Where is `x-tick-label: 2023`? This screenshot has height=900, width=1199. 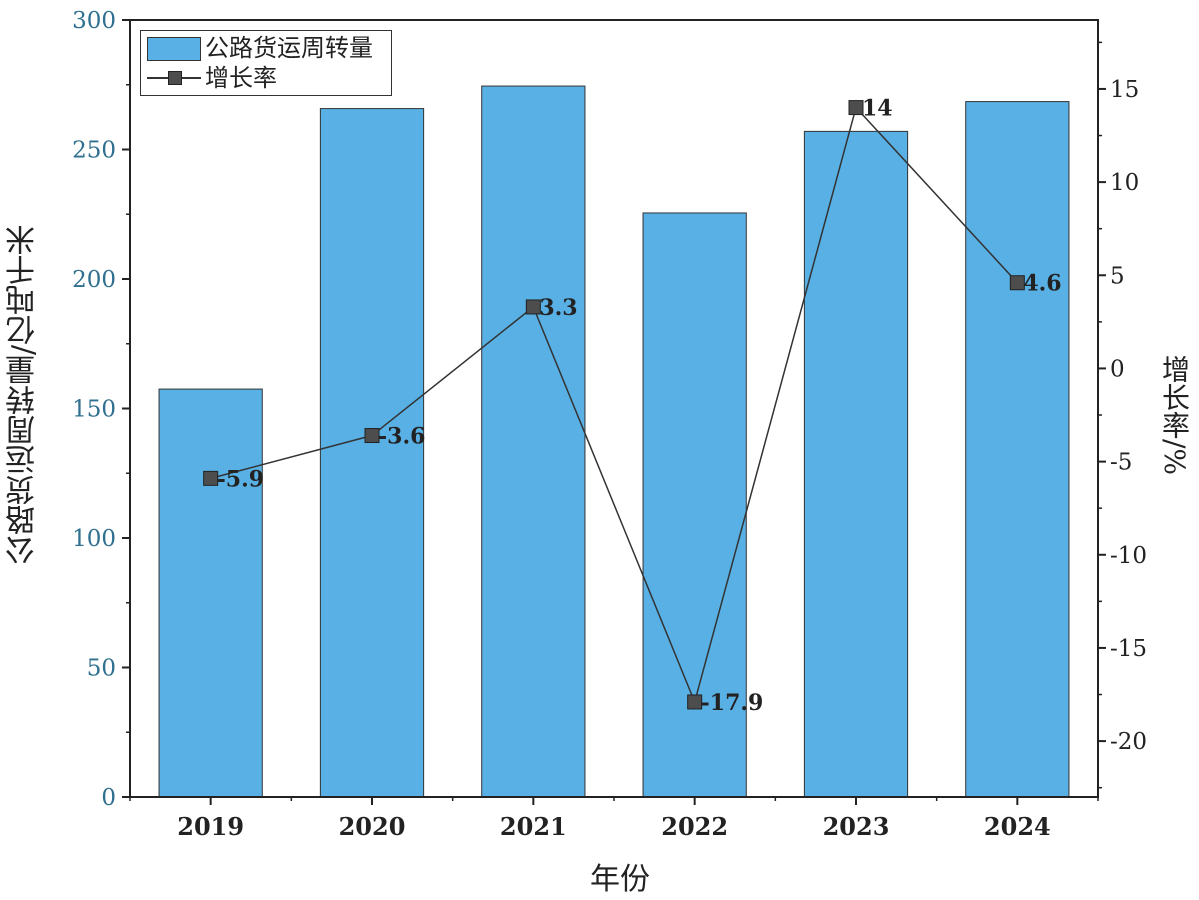 x-tick-label: 2023 is located at coordinates (856, 826).